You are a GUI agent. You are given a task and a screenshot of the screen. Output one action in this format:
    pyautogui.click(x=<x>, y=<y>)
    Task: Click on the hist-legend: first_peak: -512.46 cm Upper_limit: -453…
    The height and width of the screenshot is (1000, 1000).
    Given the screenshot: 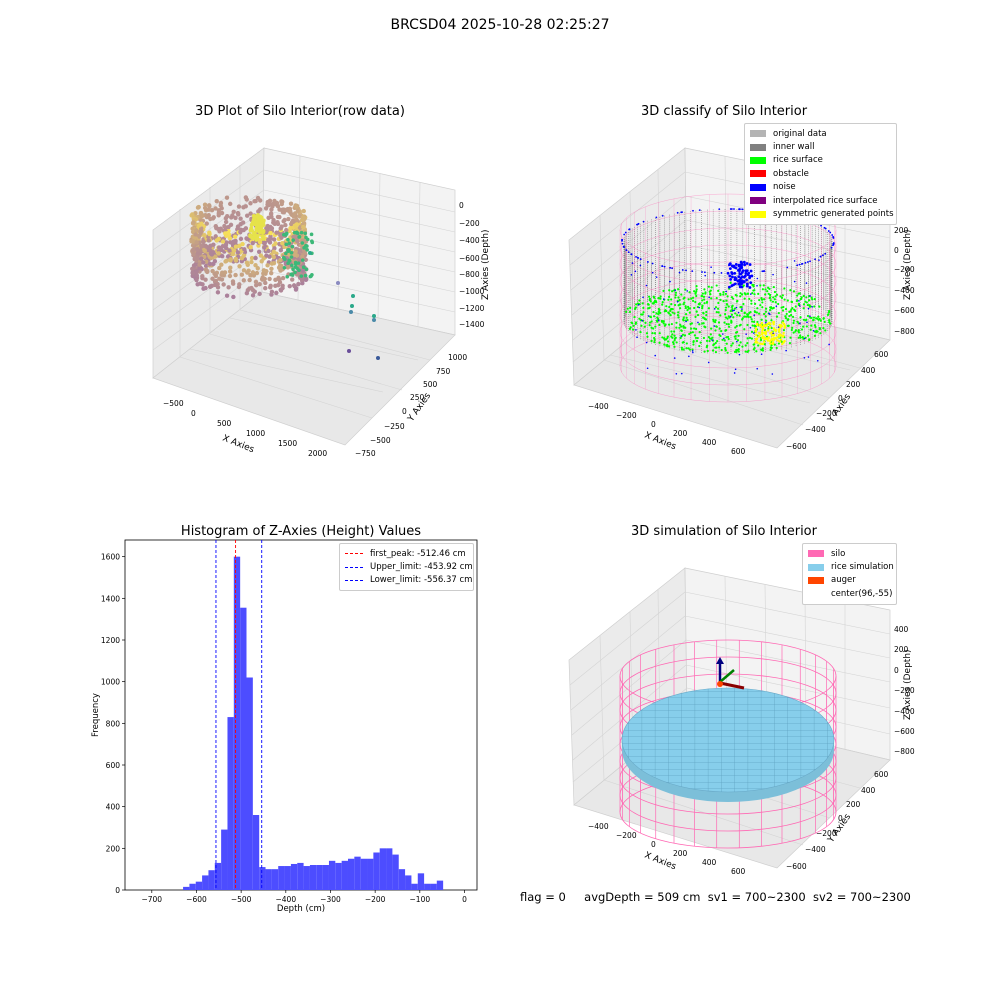 What is the action you would take?
    pyautogui.click(x=406, y=567)
    